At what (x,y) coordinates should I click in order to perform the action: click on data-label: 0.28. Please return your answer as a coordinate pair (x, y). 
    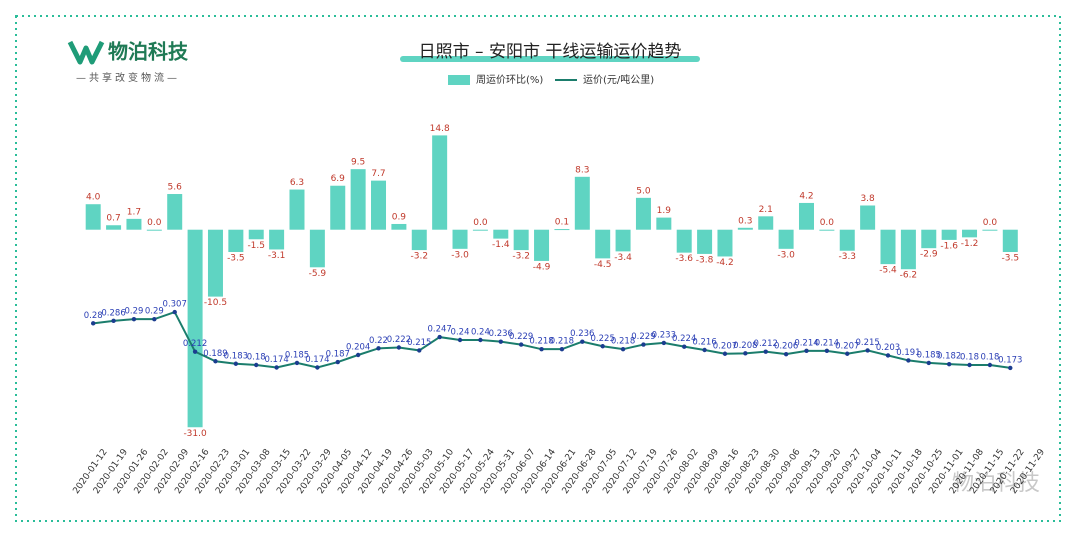
    Looking at the image, I should click on (93, 316).